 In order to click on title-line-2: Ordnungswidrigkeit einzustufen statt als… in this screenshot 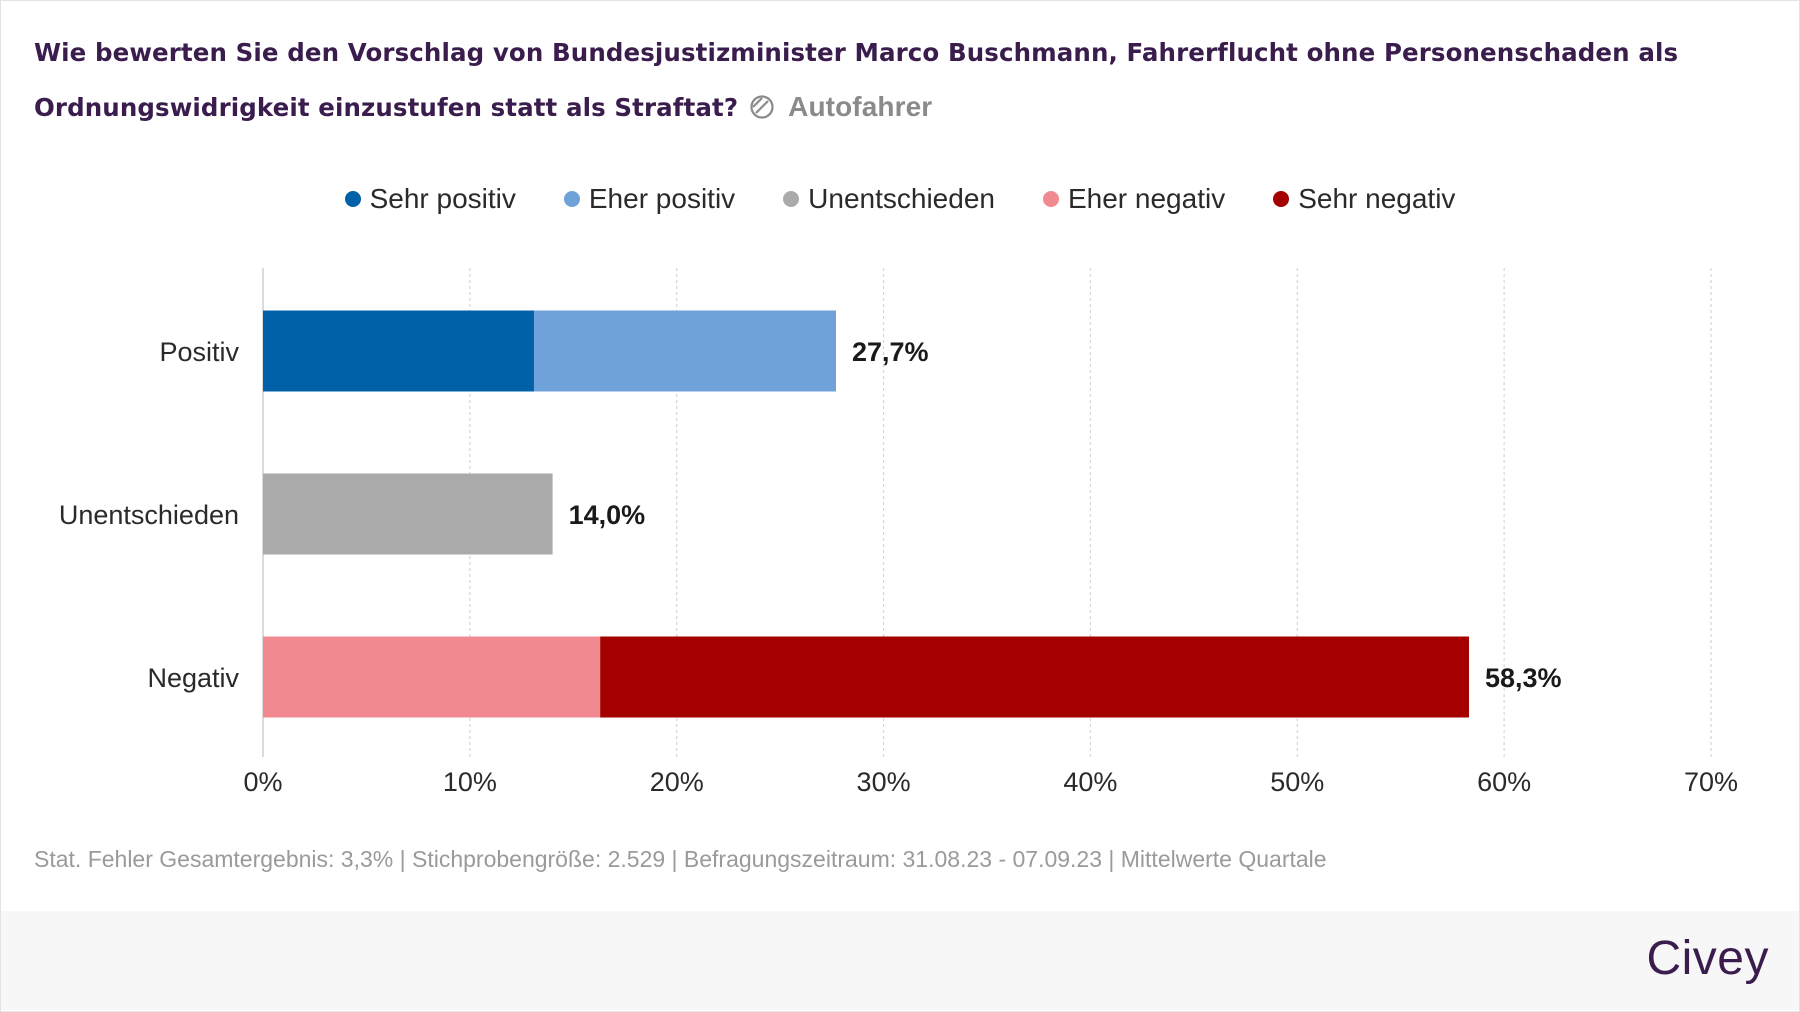, I will do `click(386, 107)`.